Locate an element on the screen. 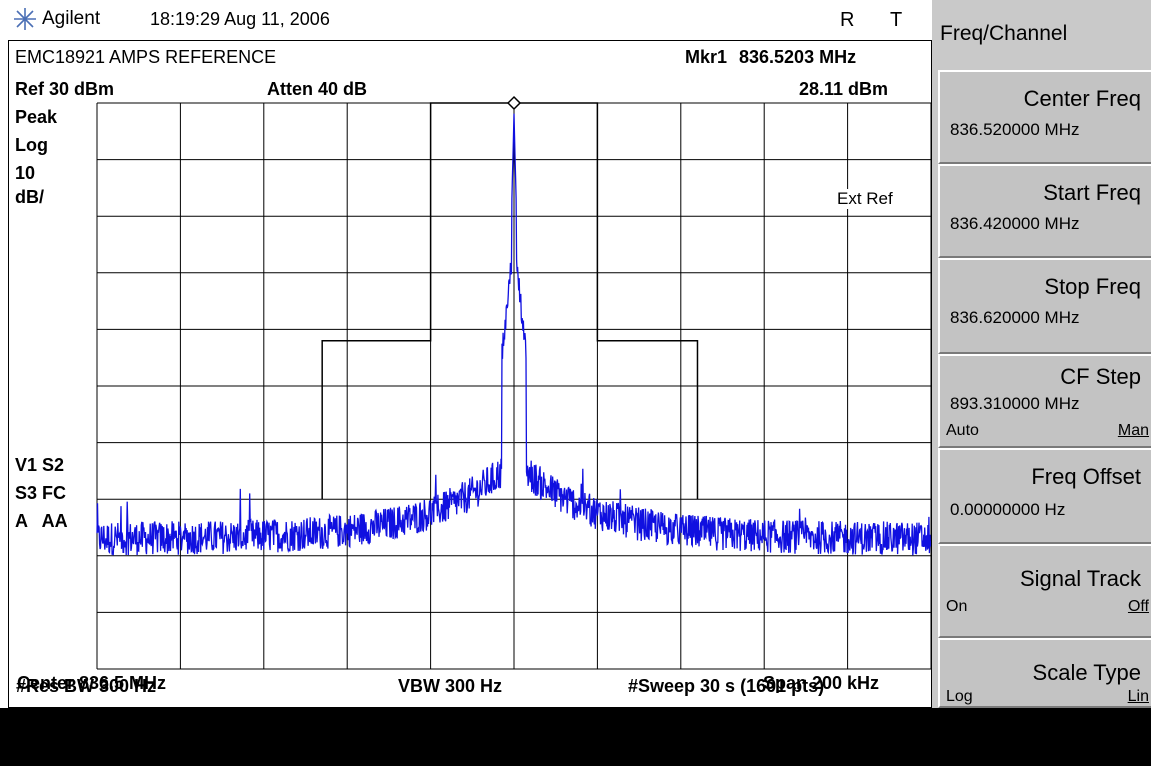  start-freq-key: Start Freq 836.420000 MHz is located at coordinates (1044, 211).